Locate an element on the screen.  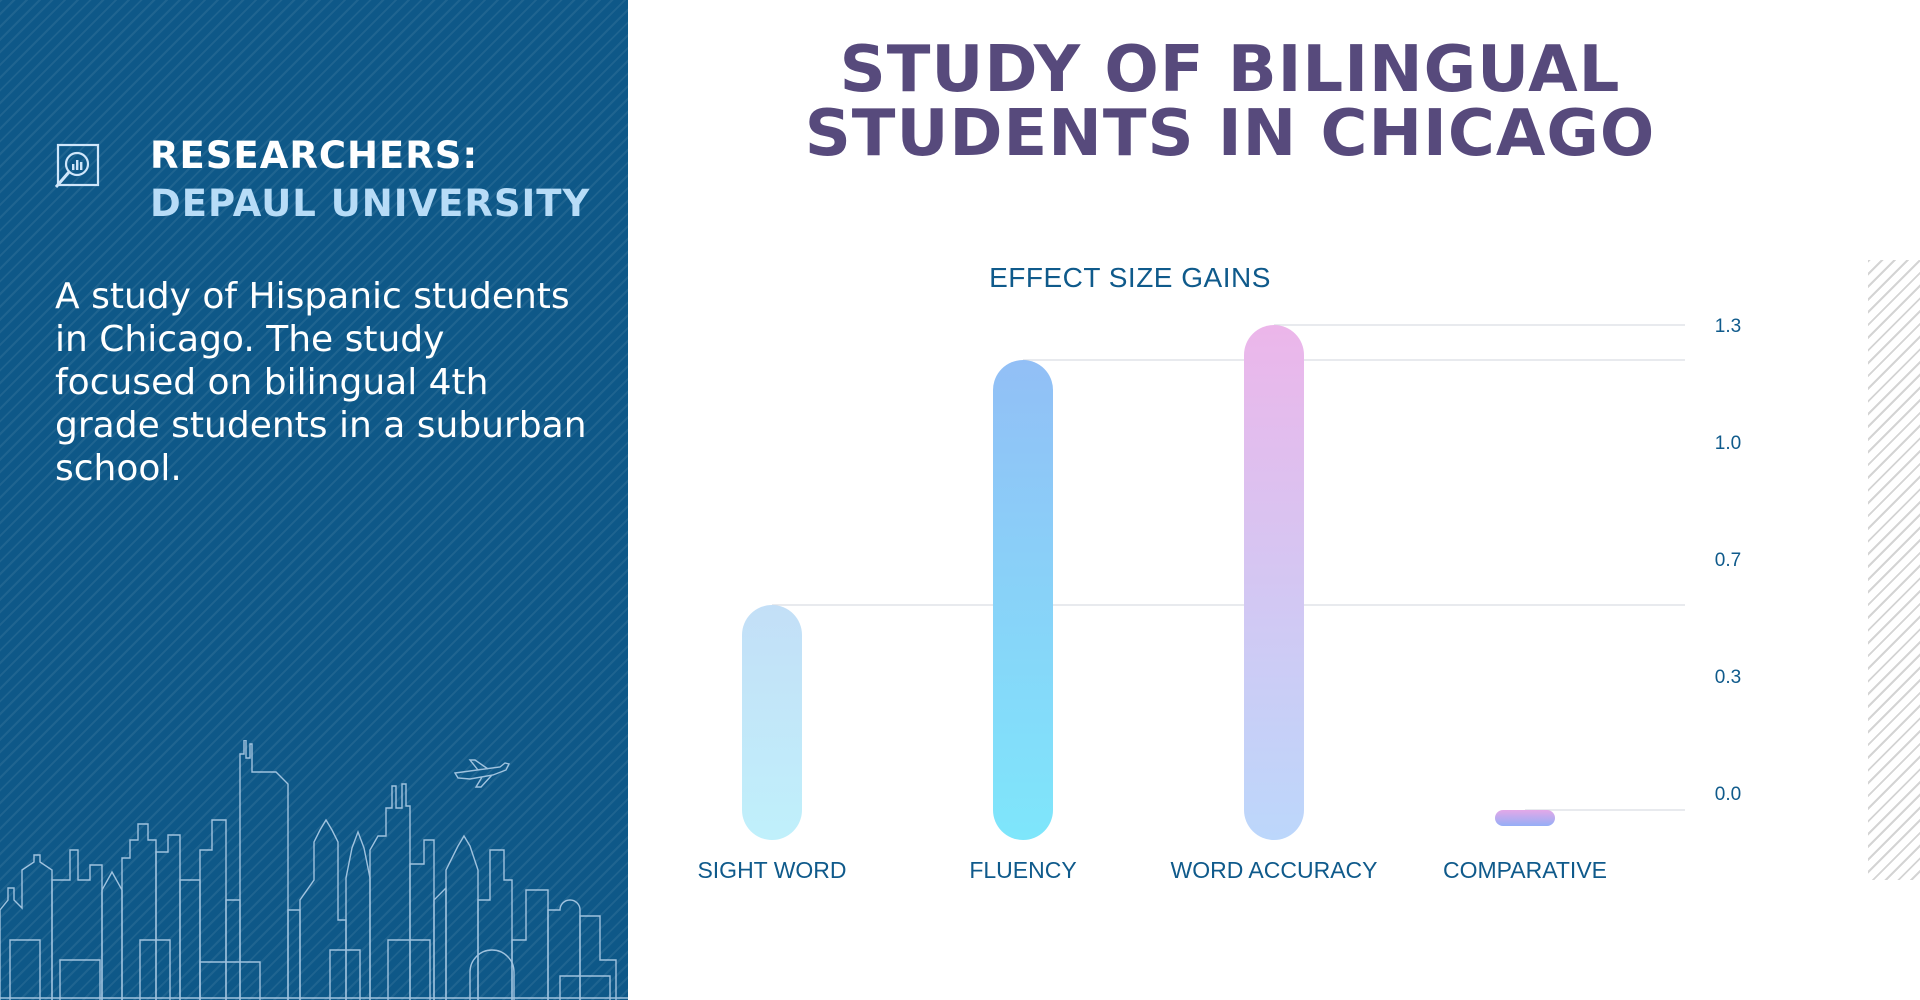
research-magnifier-icon is located at coordinates (77, 165).